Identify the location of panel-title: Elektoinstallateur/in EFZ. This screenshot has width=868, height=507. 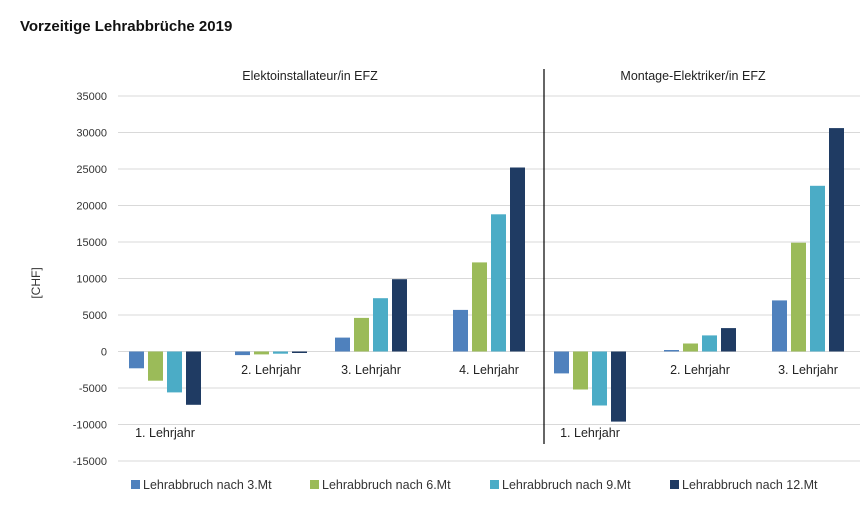
(310, 76).